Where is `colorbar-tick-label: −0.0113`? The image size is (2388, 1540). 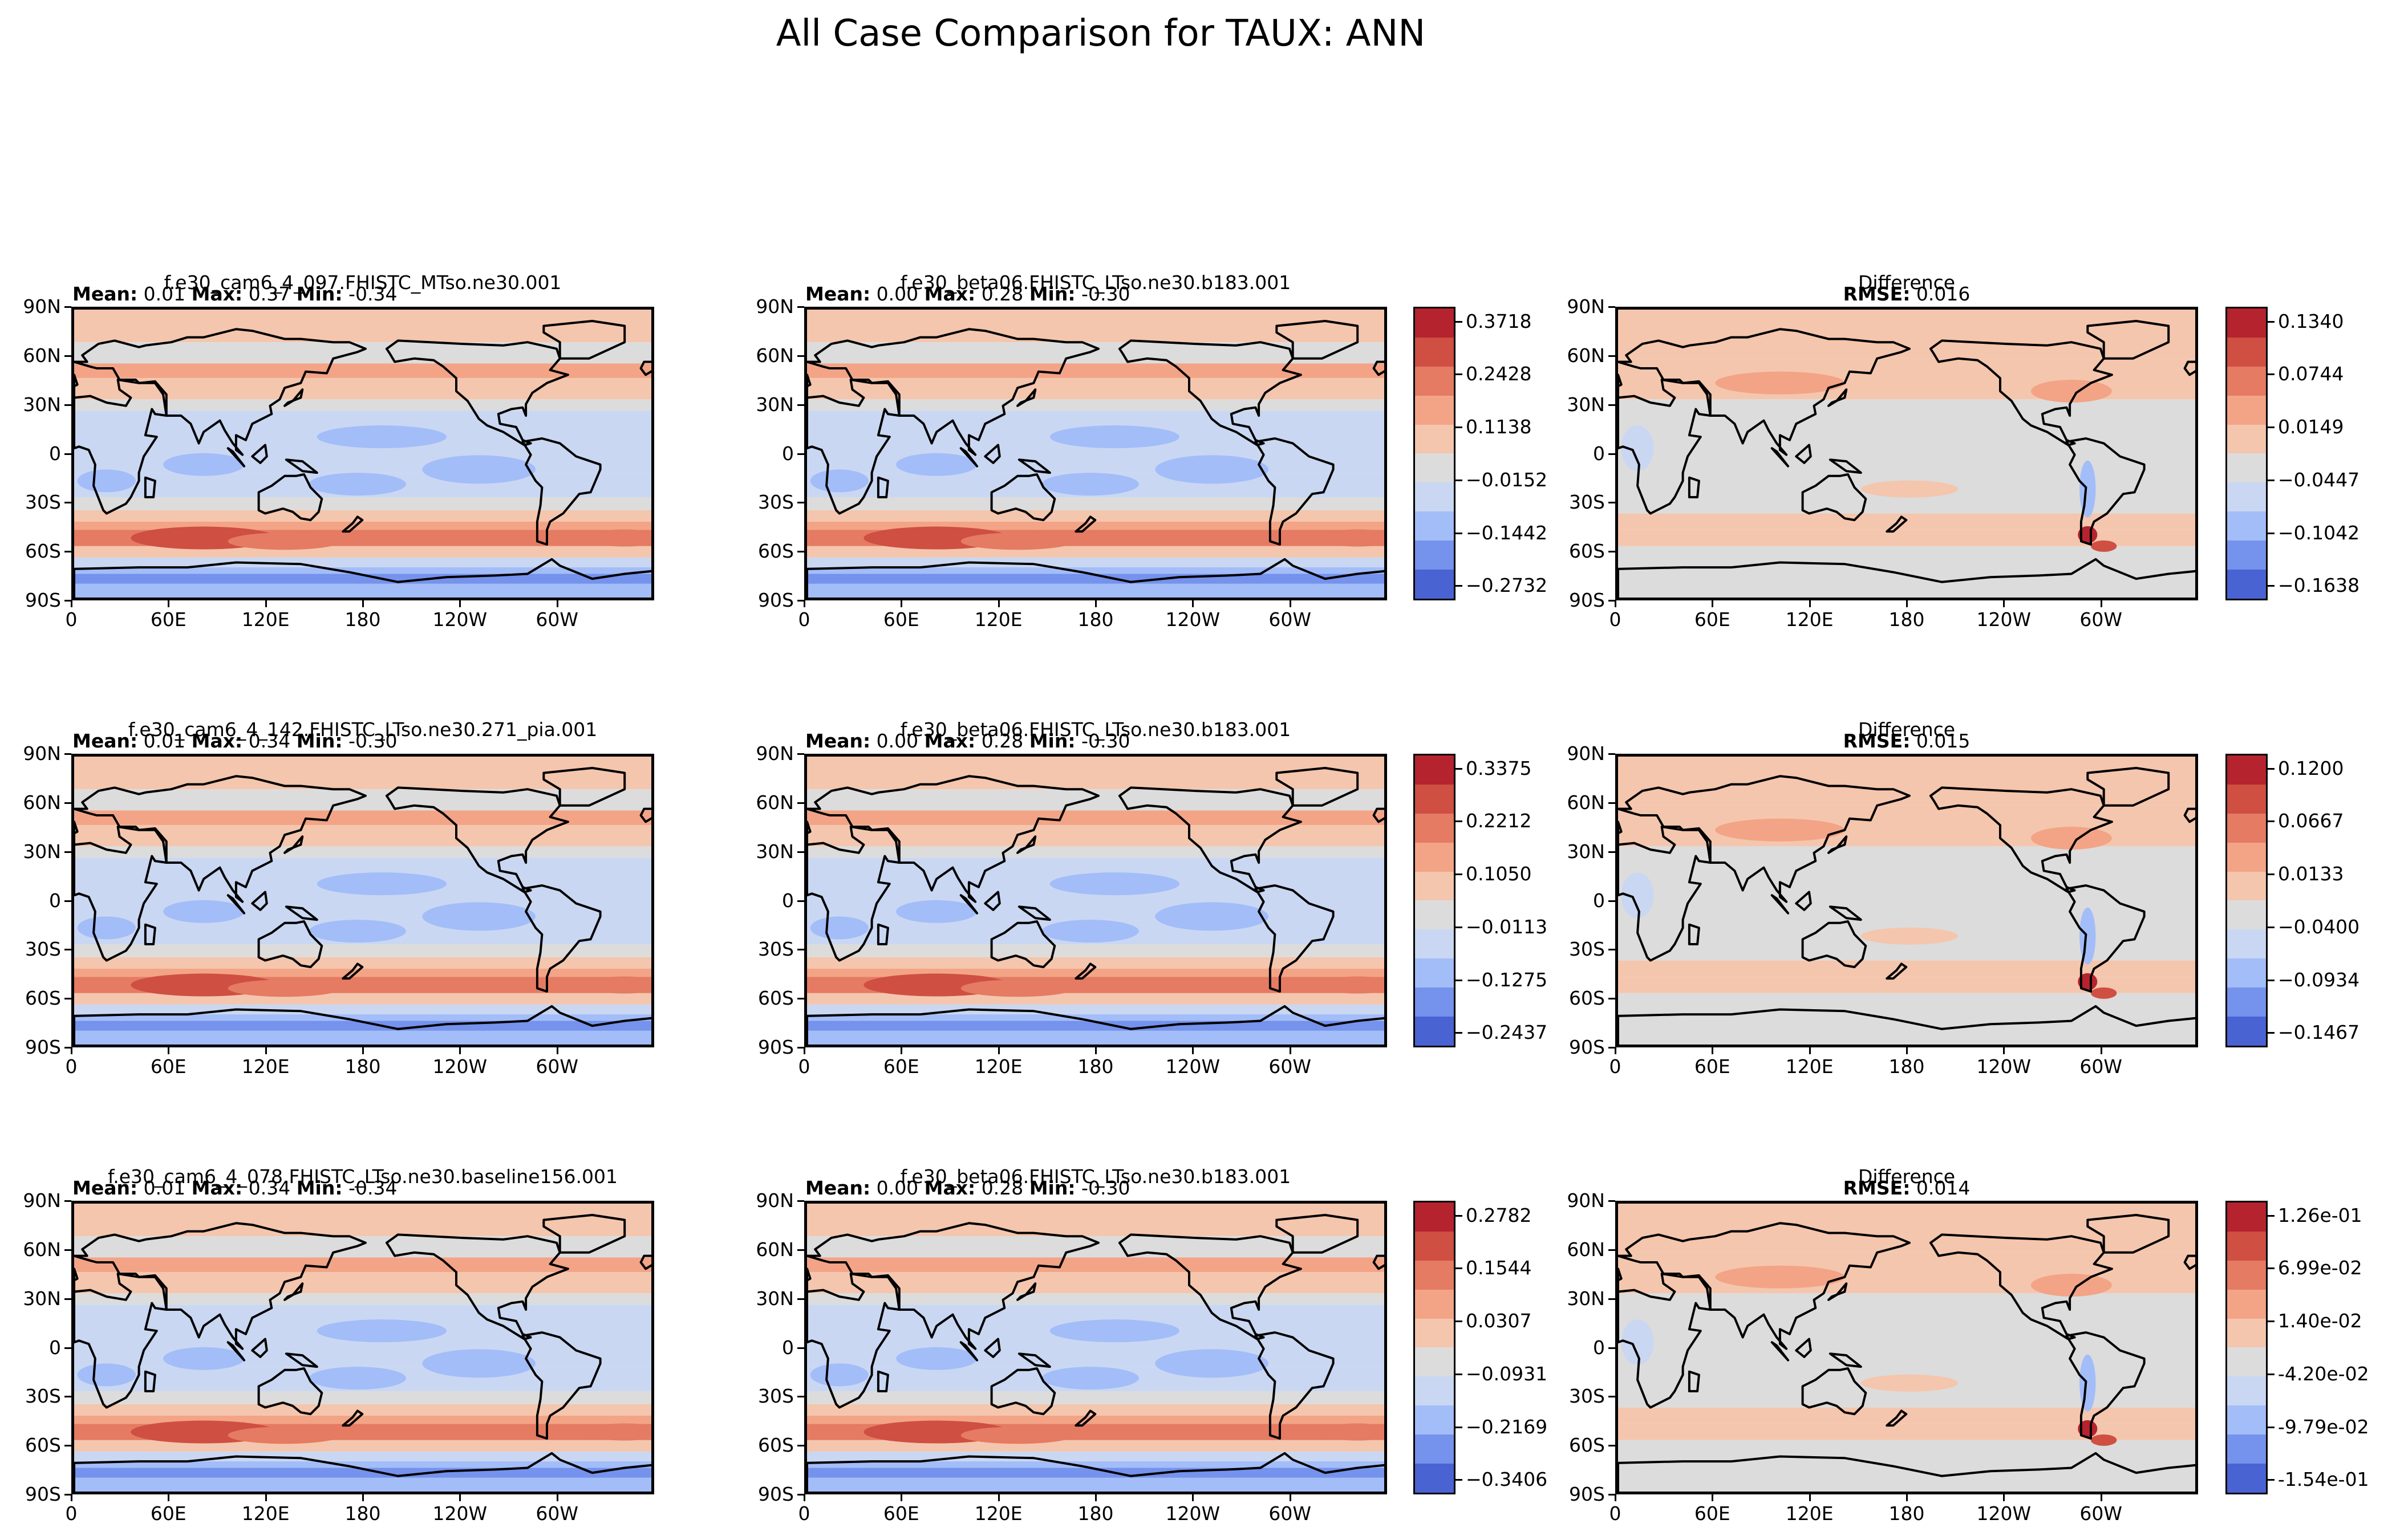
colorbar-tick-label: −0.0113 is located at coordinates (1507, 926).